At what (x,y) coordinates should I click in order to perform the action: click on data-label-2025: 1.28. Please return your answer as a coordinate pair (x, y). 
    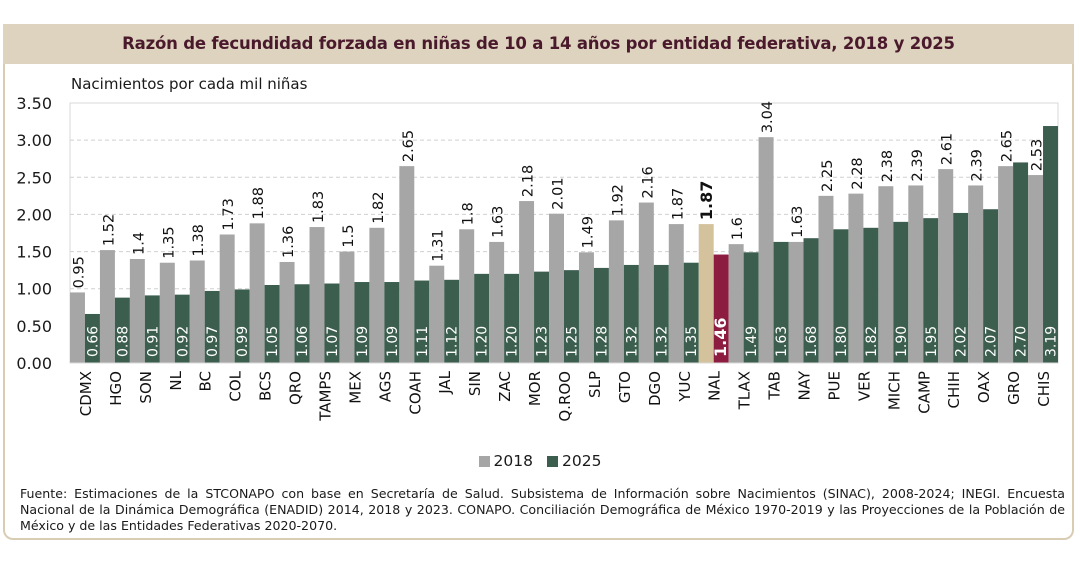
    Looking at the image, I should click on (602, 341).